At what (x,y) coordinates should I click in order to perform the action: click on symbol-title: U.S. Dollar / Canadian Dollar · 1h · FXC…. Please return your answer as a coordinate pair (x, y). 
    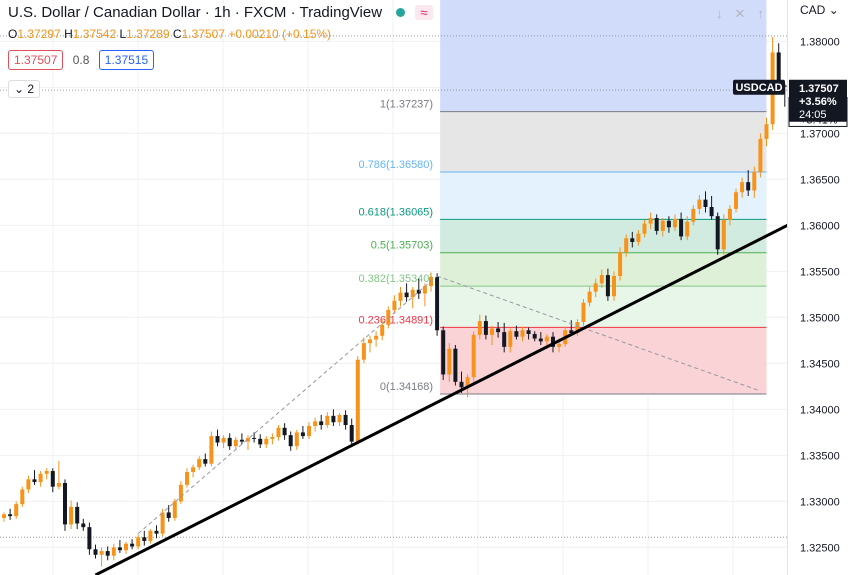
    Looking at the image, I should click on (195, 12).